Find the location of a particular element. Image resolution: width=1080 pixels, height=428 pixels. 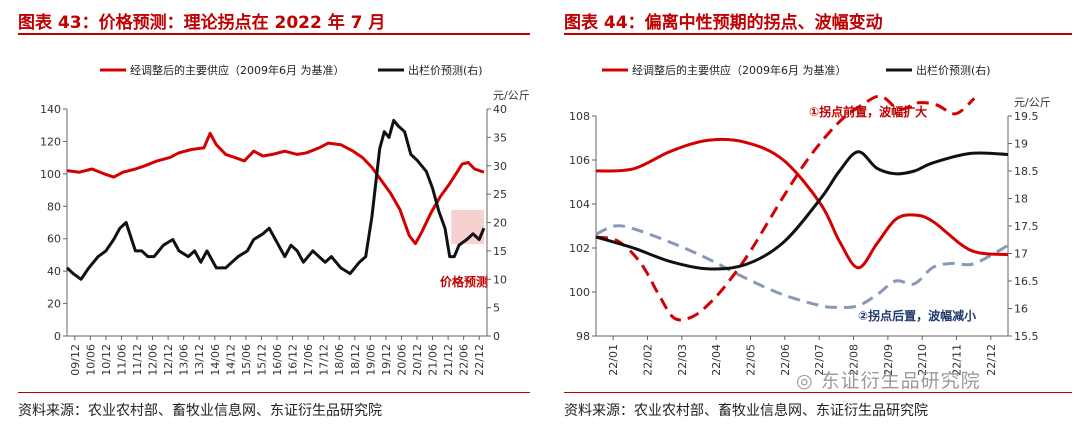

left-source-note: 资料来源：农业农村部、畜牧业信息网、东证衍生品研究院 is located at coordinates (200, 411).